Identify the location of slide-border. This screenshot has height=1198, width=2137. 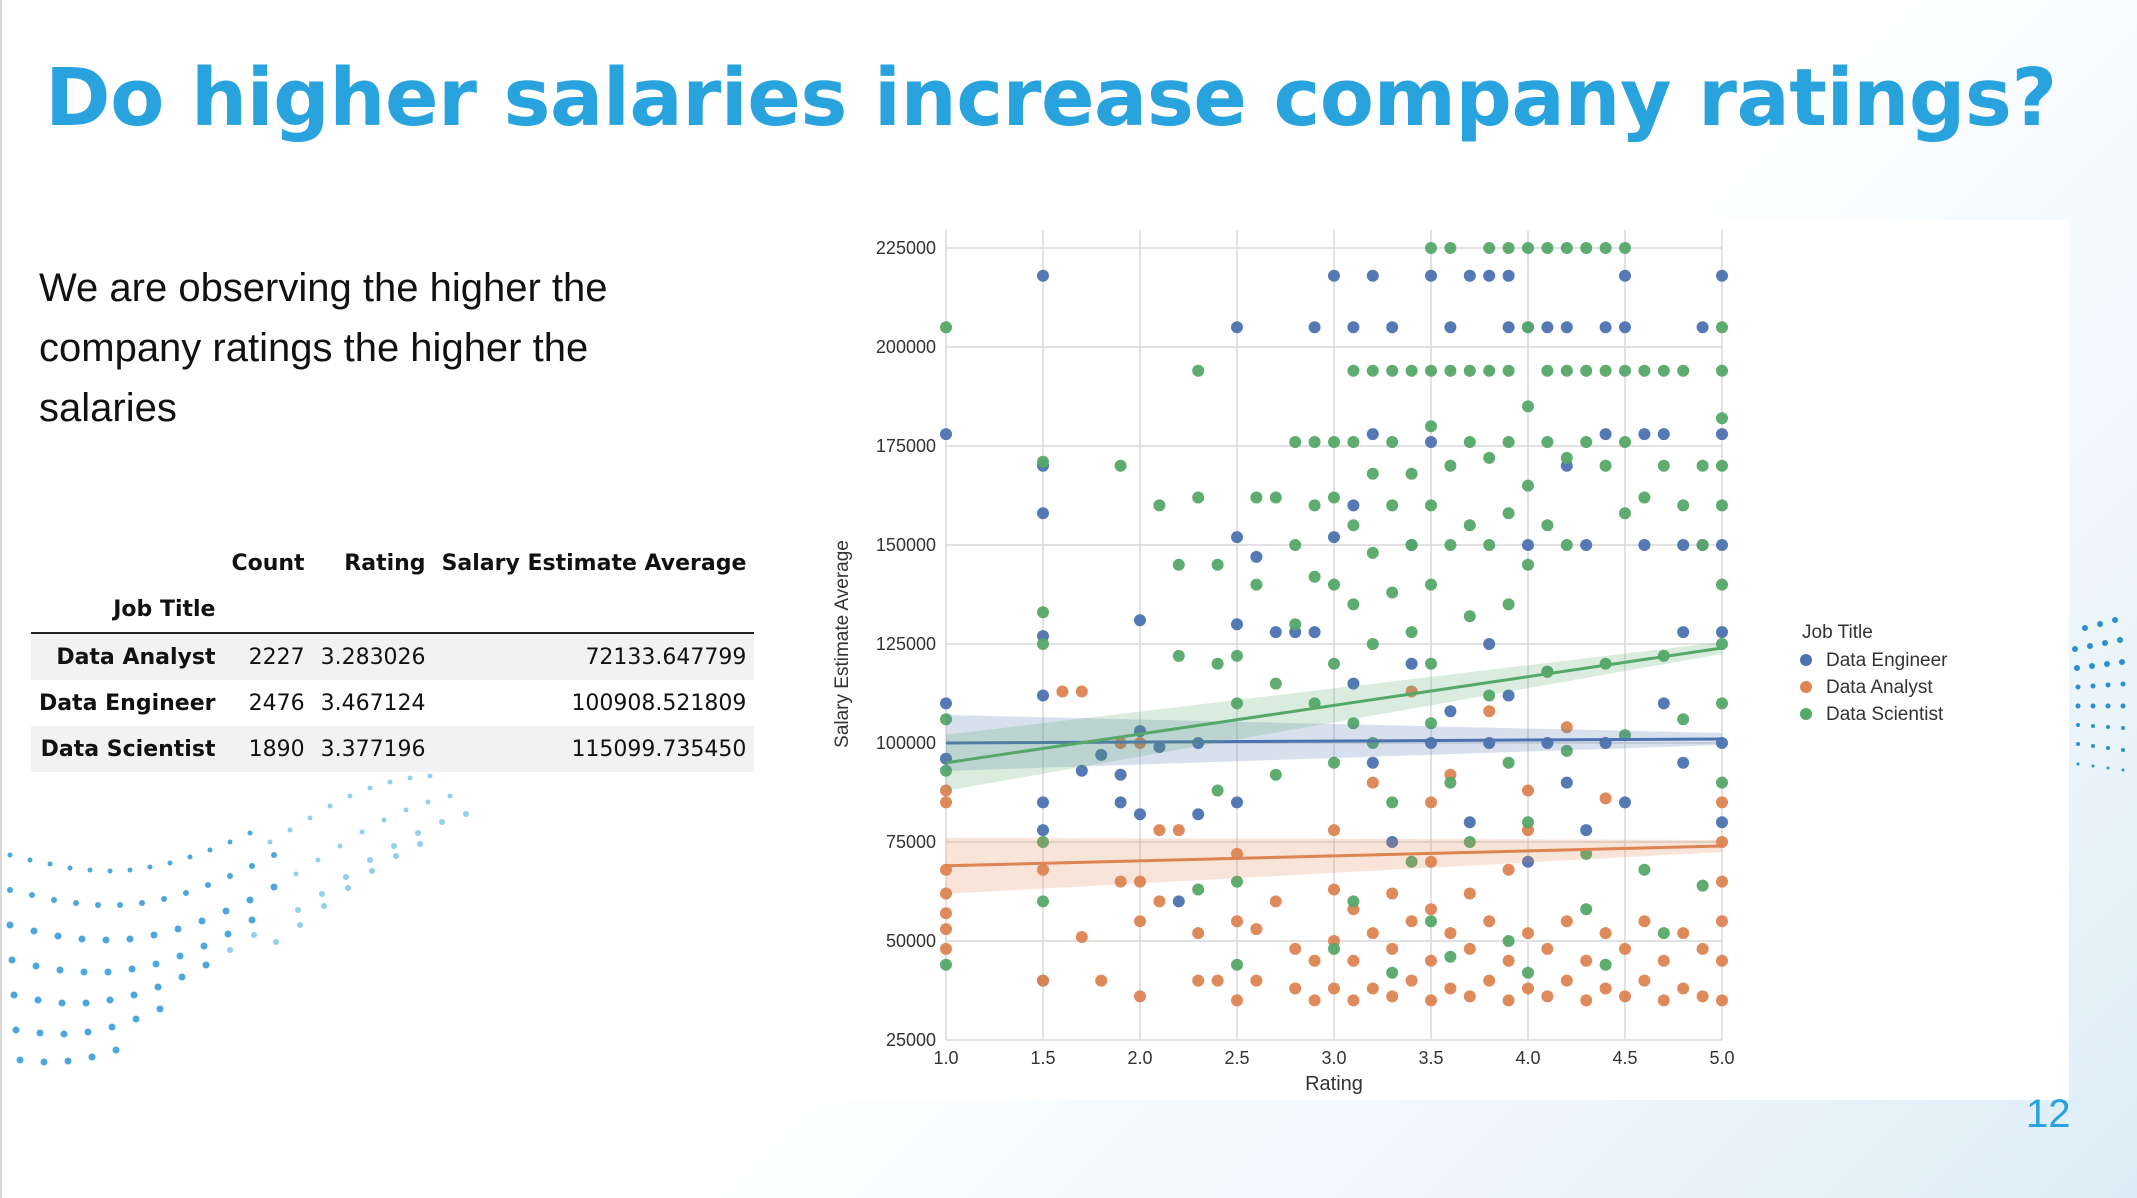
(1, 599).